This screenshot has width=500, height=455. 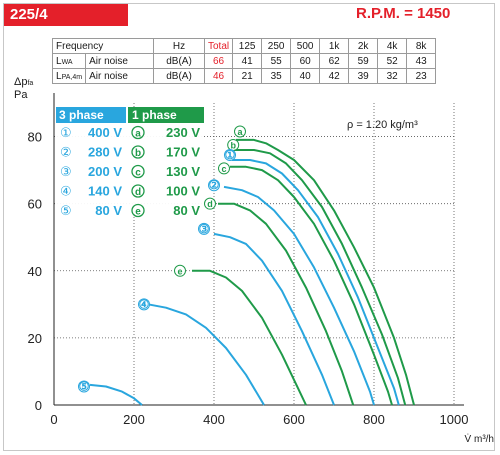 I want to click on y-tick-label: 80, so click(x=35, y=137).